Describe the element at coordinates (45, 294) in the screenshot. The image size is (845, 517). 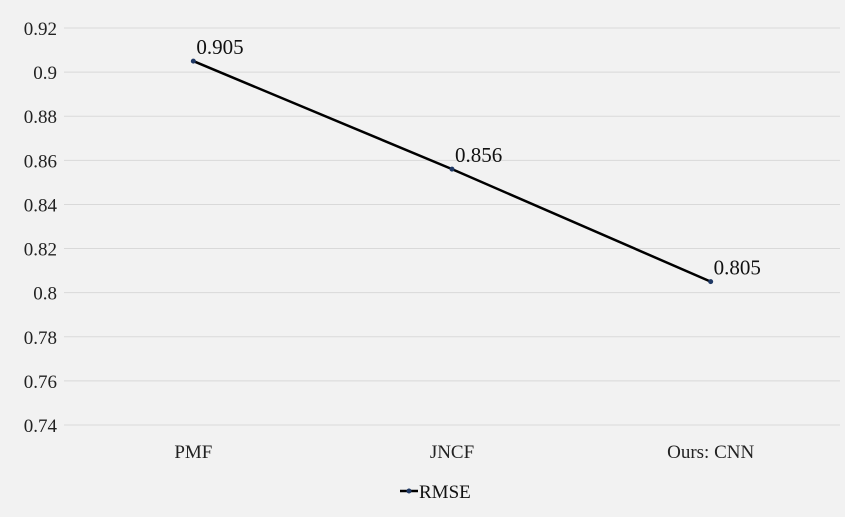
I see `y-tick-label: 0.8` at that location.